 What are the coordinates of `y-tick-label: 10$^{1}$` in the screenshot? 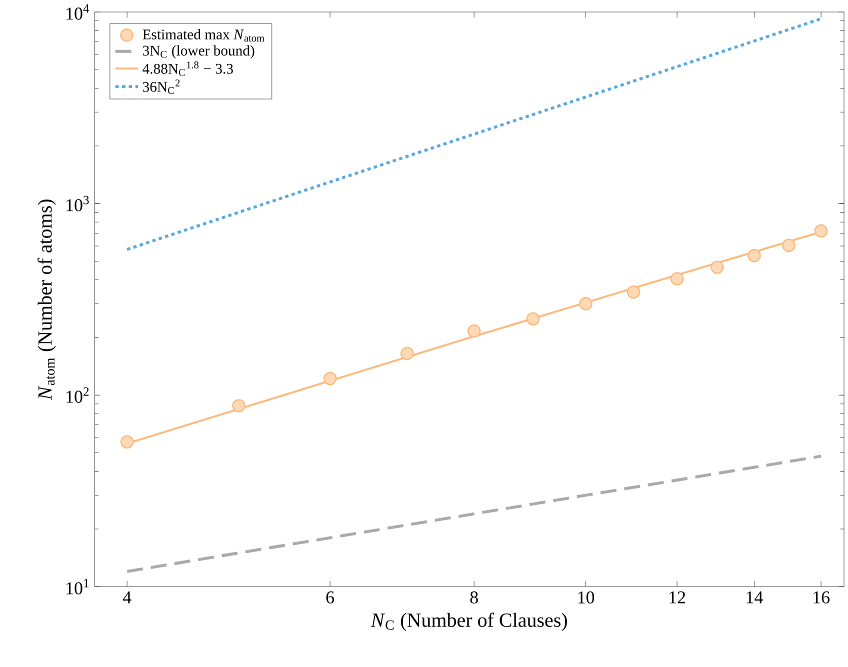 It's located at (77, 587).